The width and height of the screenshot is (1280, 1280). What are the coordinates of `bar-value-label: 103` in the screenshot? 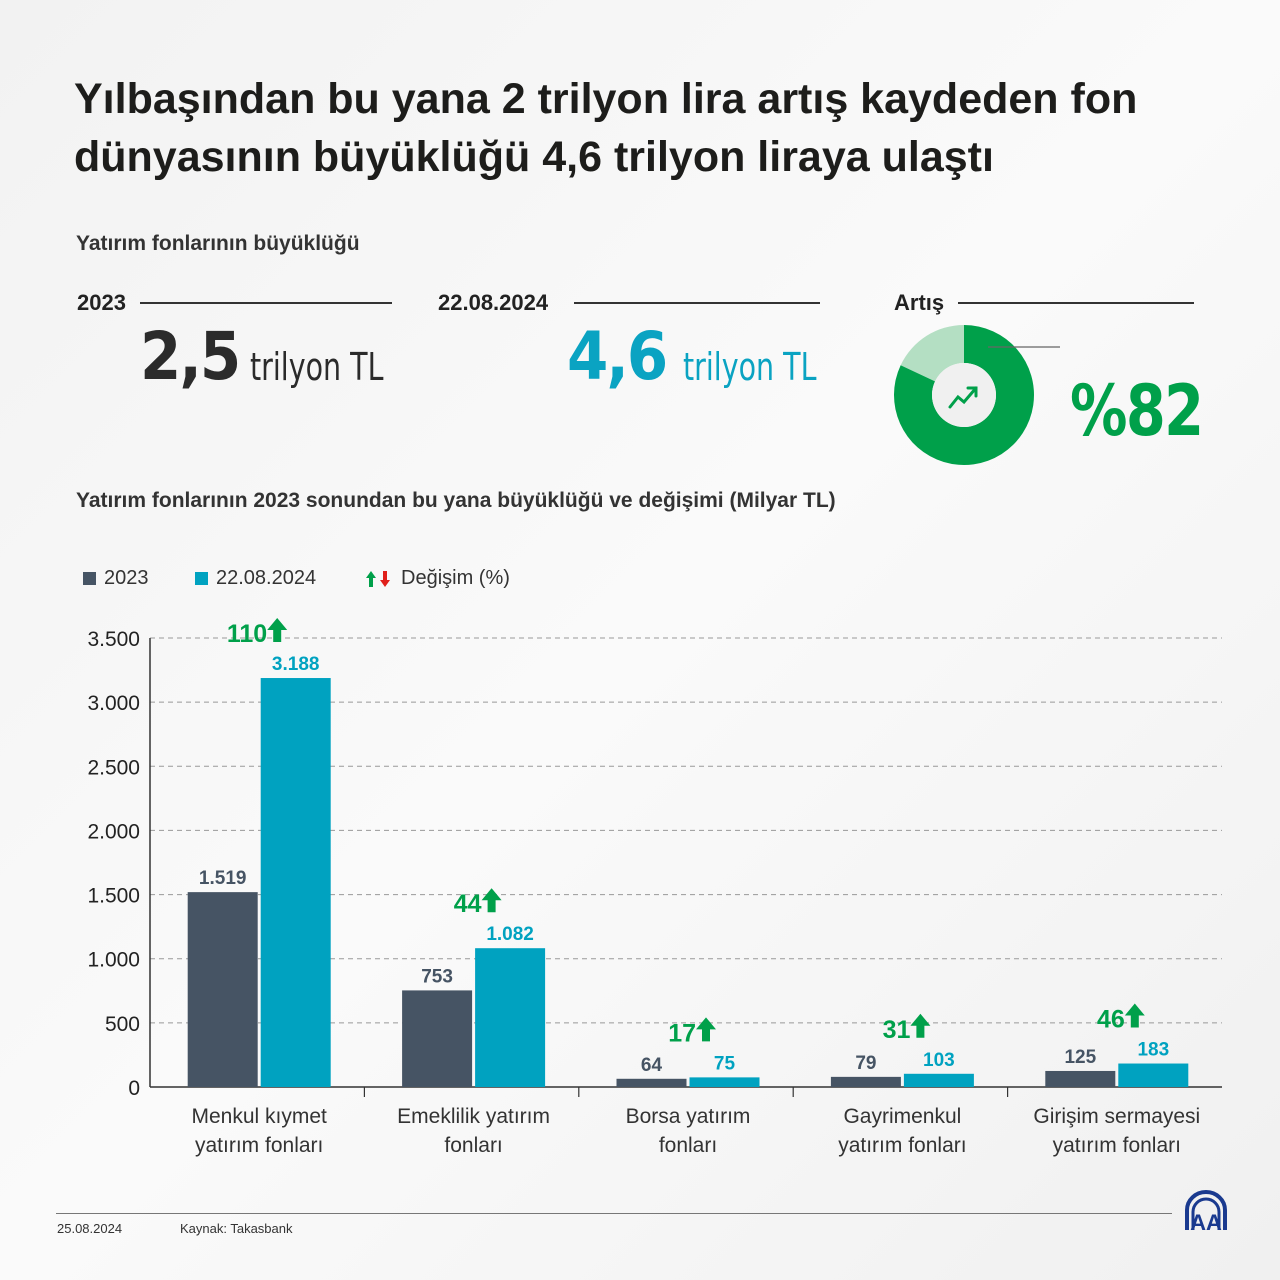 It's located at (939, 1060).